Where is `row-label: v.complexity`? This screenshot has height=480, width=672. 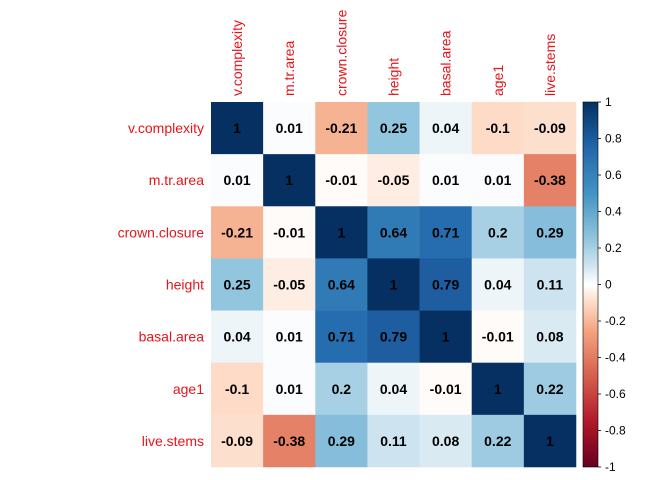
row-label: v.complexity is located at coordinates (166, 128).